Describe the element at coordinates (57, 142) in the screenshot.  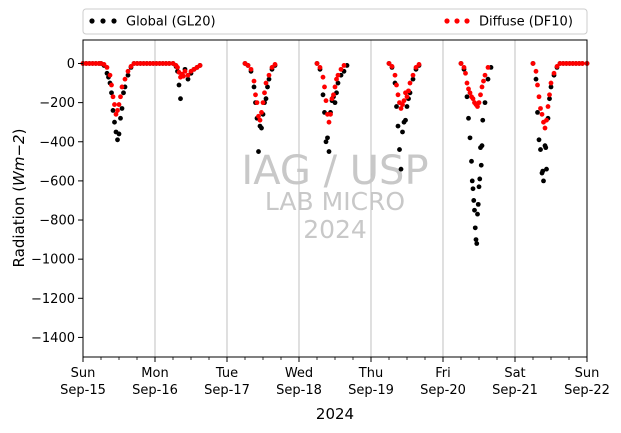
I see `y-tick-label: −400` at that location.